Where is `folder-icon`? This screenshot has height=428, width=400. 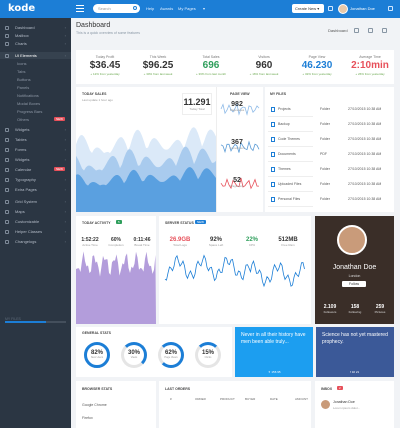 folder-icon is located at coordinates (273, 109).